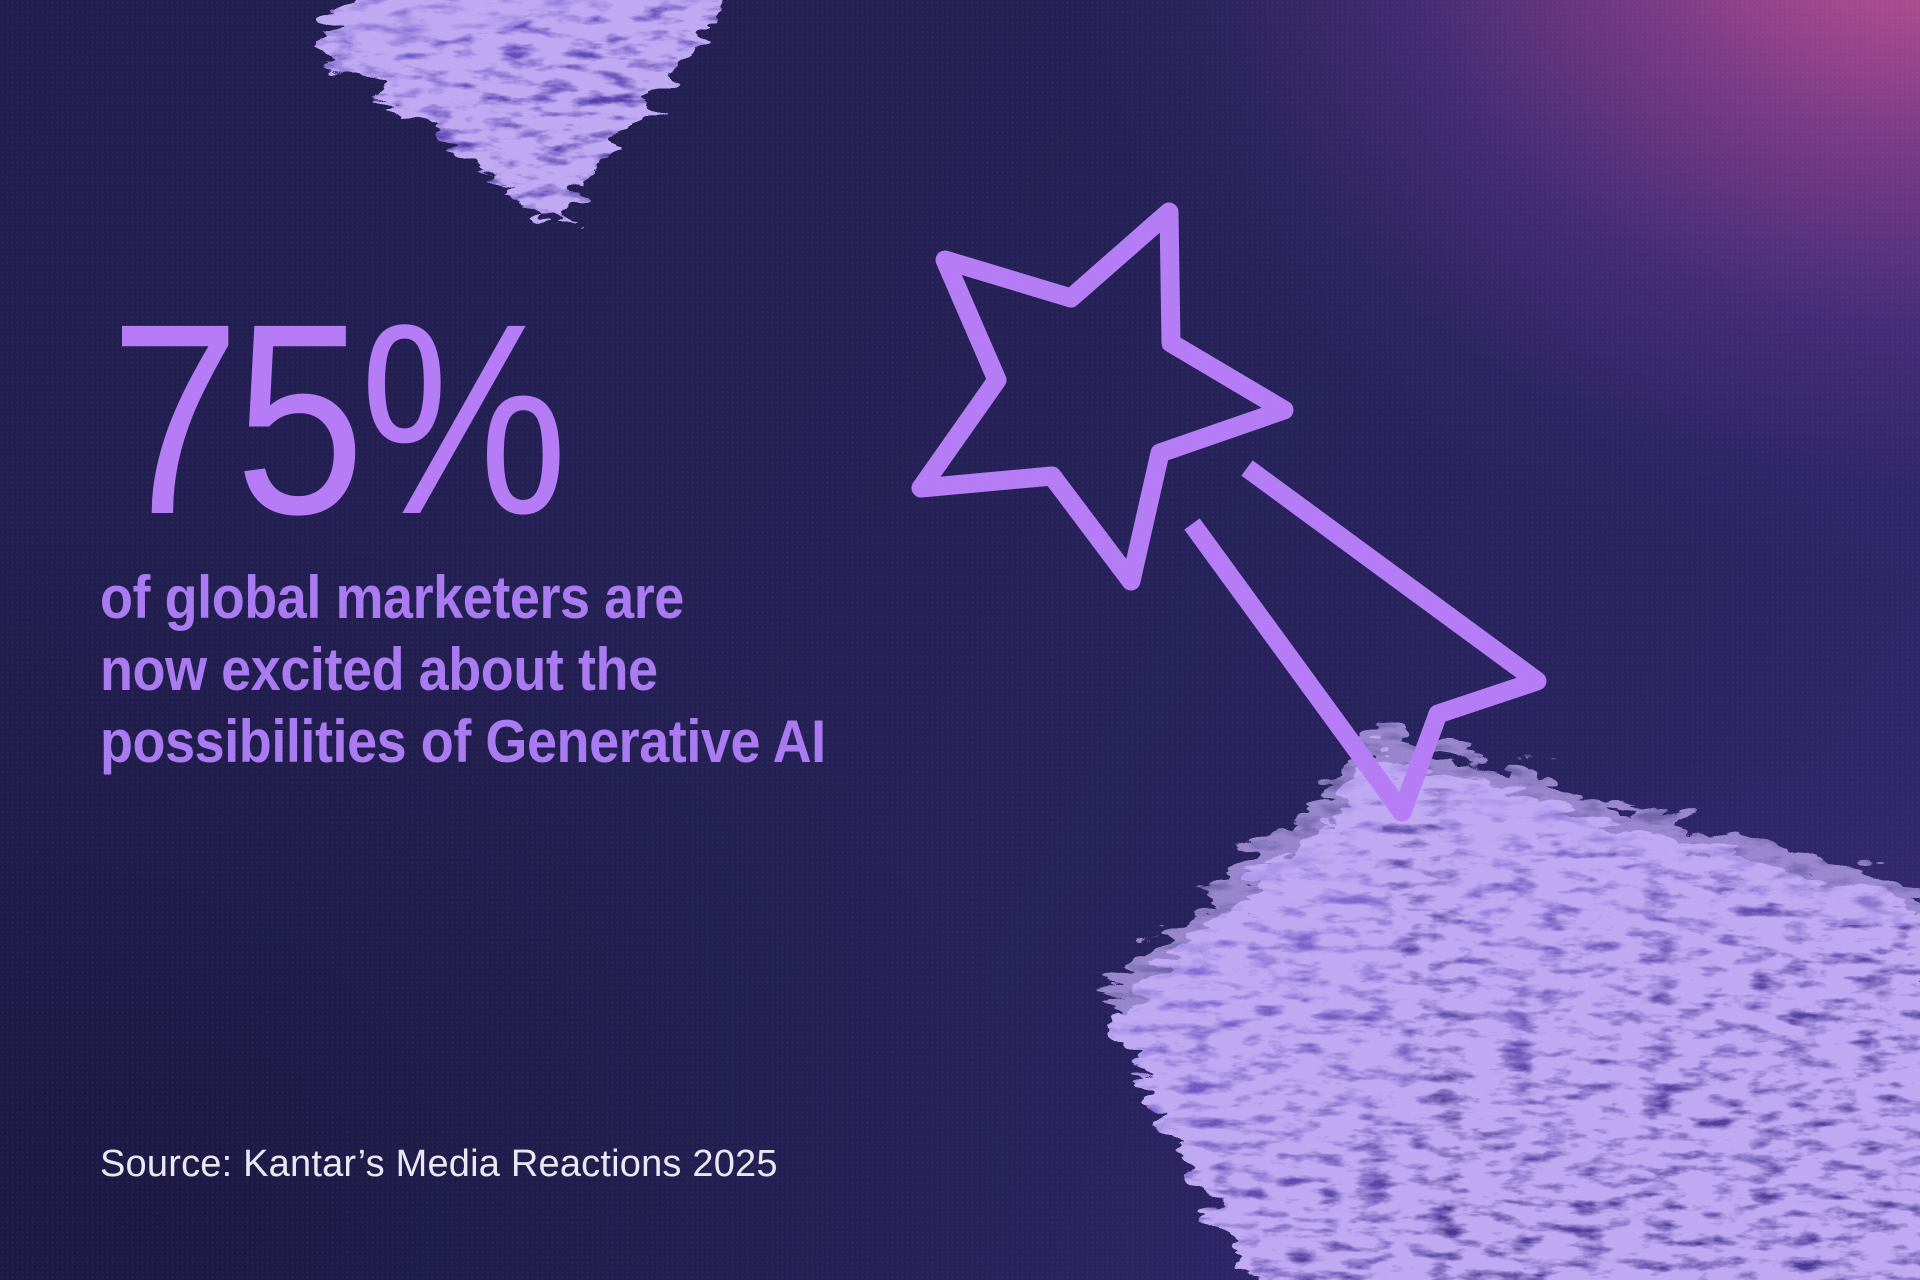  I want to click on stat-value: 75%, so click(339, 419).